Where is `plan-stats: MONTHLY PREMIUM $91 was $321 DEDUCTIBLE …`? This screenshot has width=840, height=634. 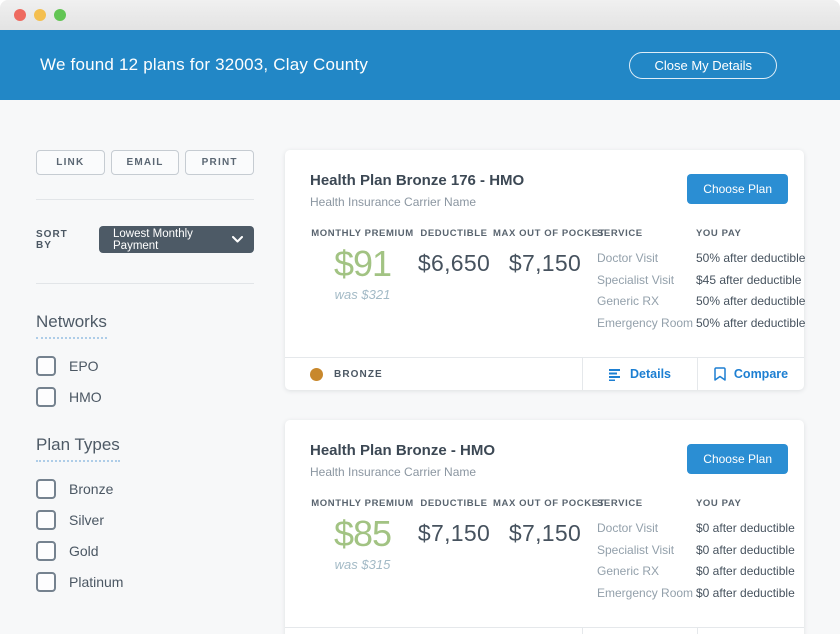 plan-stats: MONTHLY PREMIUM $91 was $321 DEDUCTIBLE … is located at coordinates (545, 271).